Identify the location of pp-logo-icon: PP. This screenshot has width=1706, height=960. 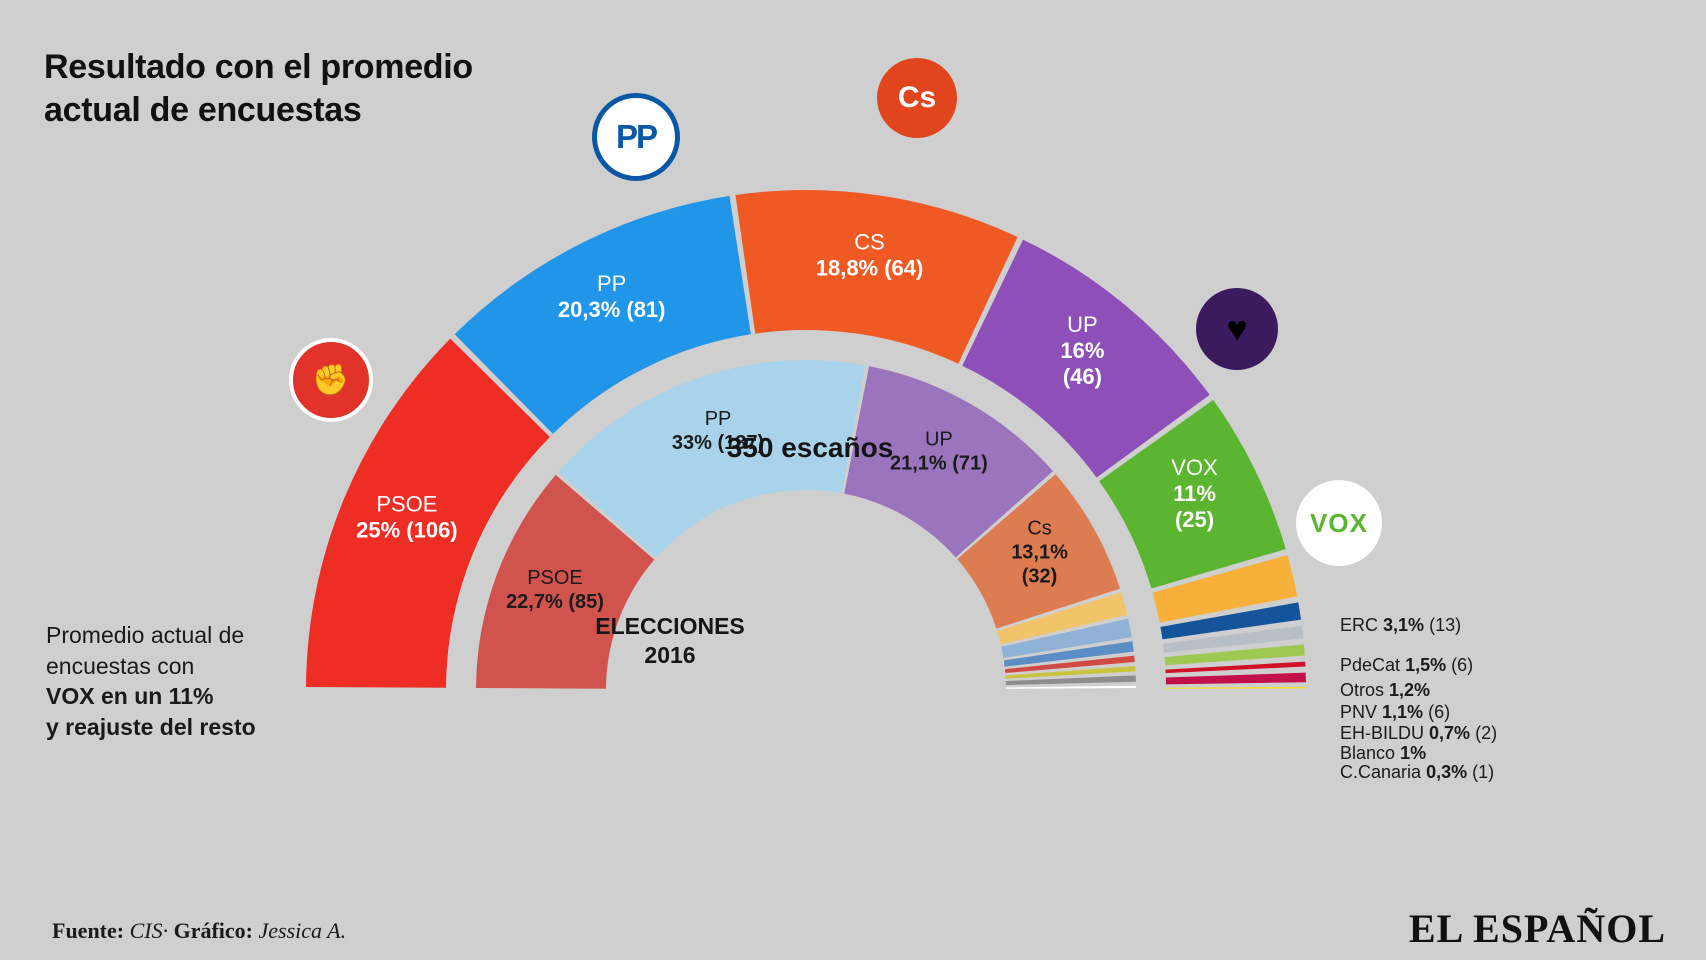
(636, 137).